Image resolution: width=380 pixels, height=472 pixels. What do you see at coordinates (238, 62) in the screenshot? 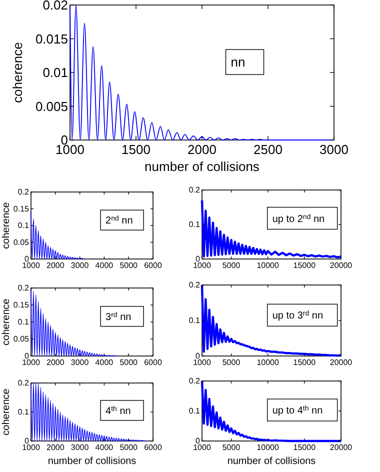
I see `annotation: nn` at bounding box center [238, 62].